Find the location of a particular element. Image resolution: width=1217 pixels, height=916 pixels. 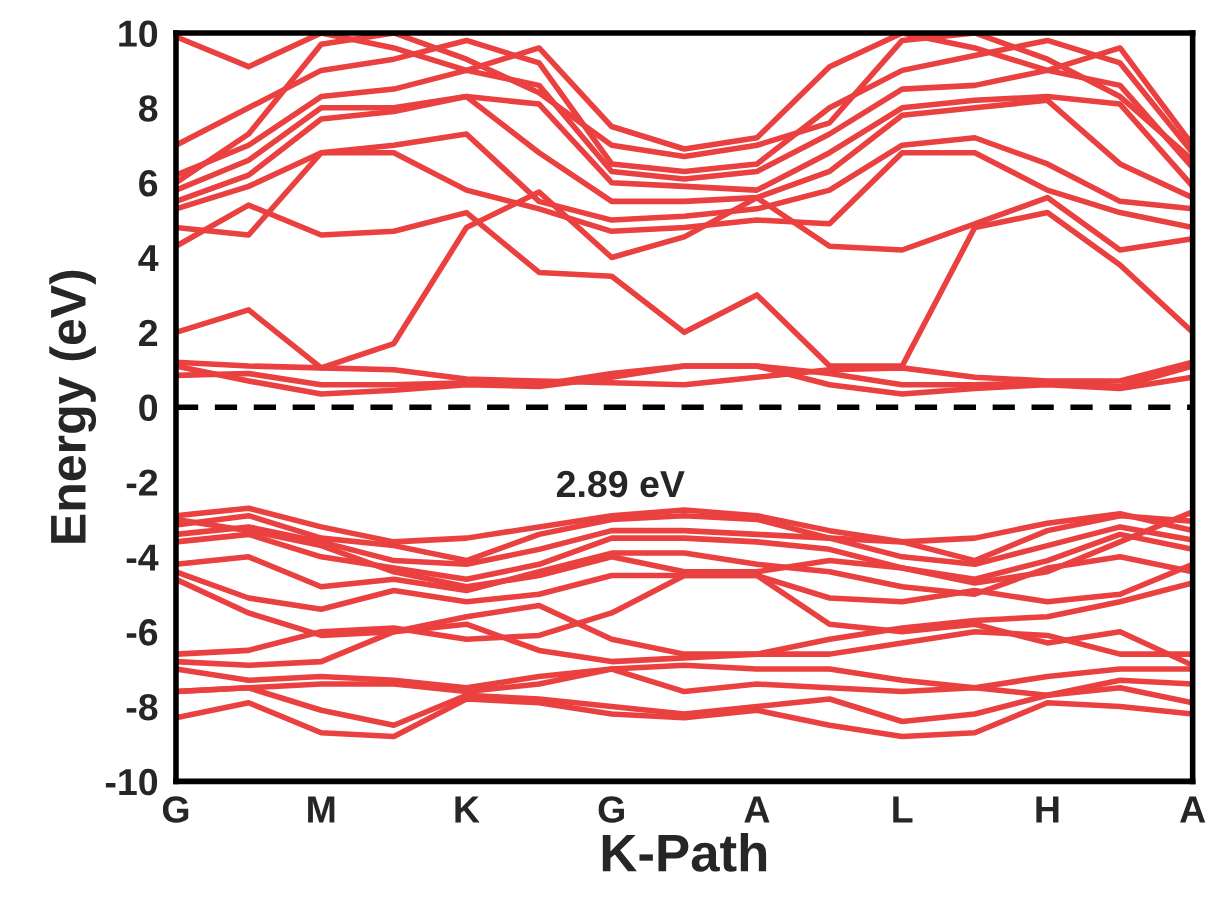

x-tick-label: M is located at coordinates (321, 809).